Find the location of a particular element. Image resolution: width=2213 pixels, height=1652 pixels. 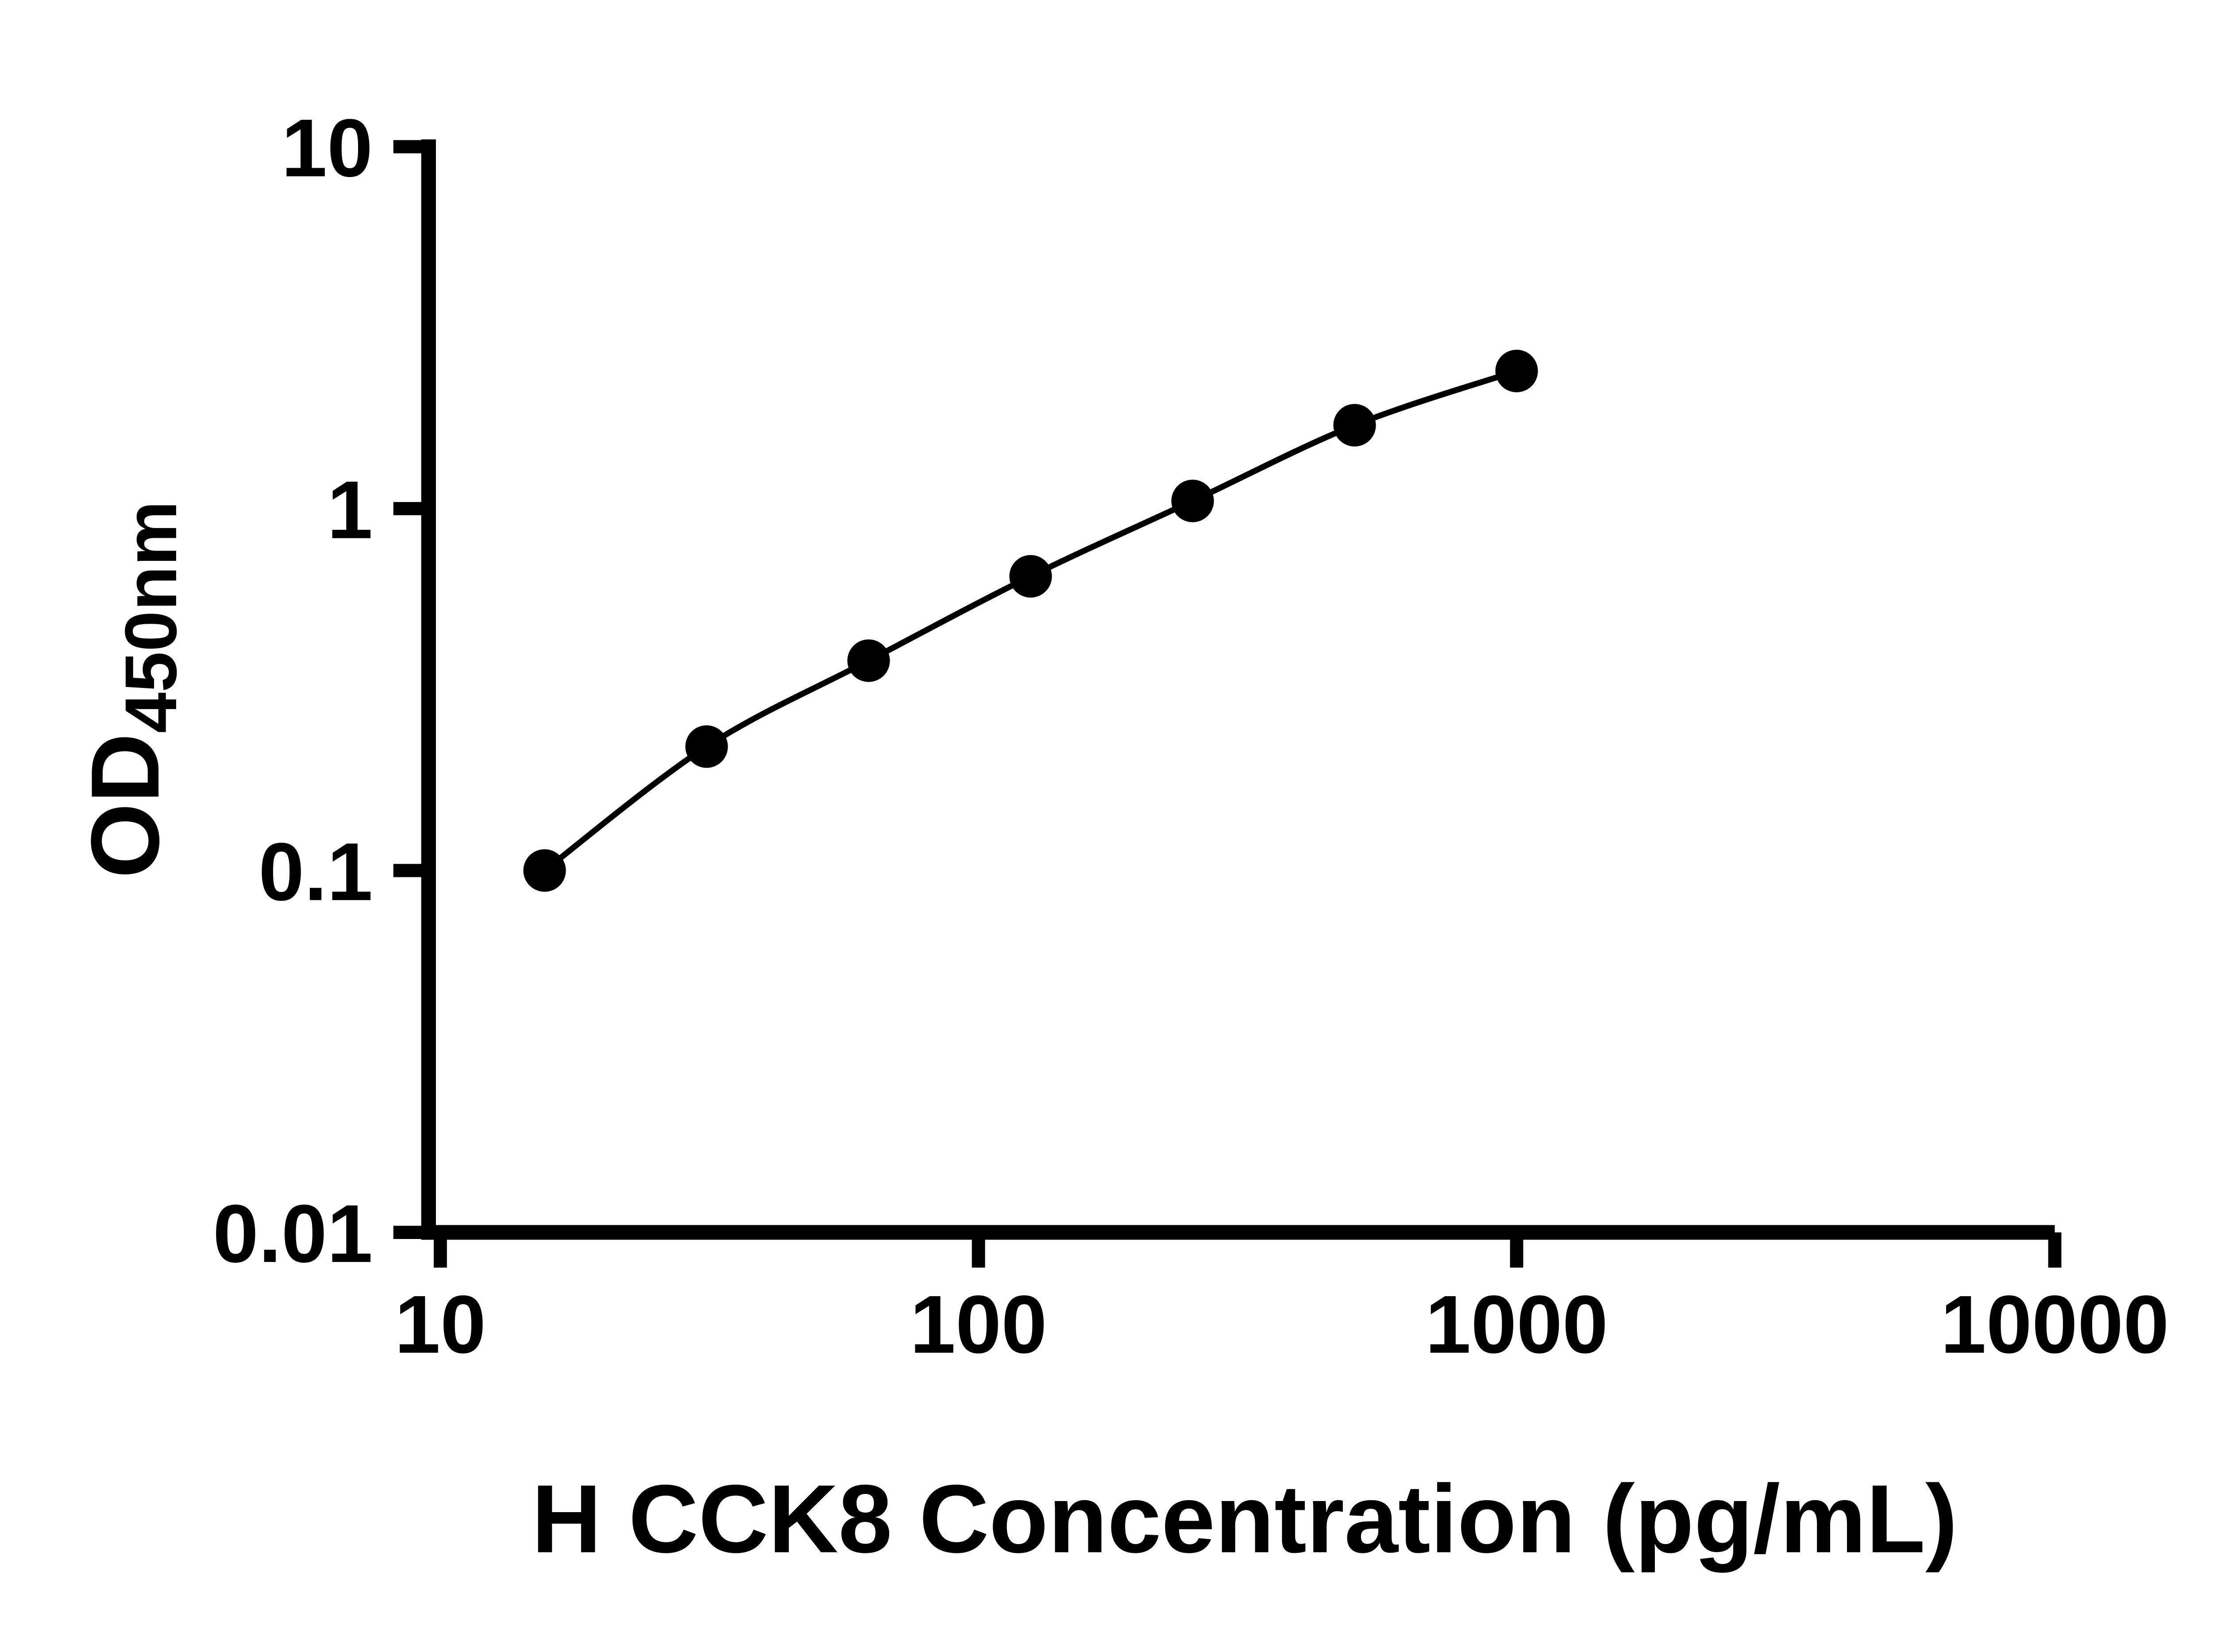

fit-curve is located at coordinates (1030, 620).